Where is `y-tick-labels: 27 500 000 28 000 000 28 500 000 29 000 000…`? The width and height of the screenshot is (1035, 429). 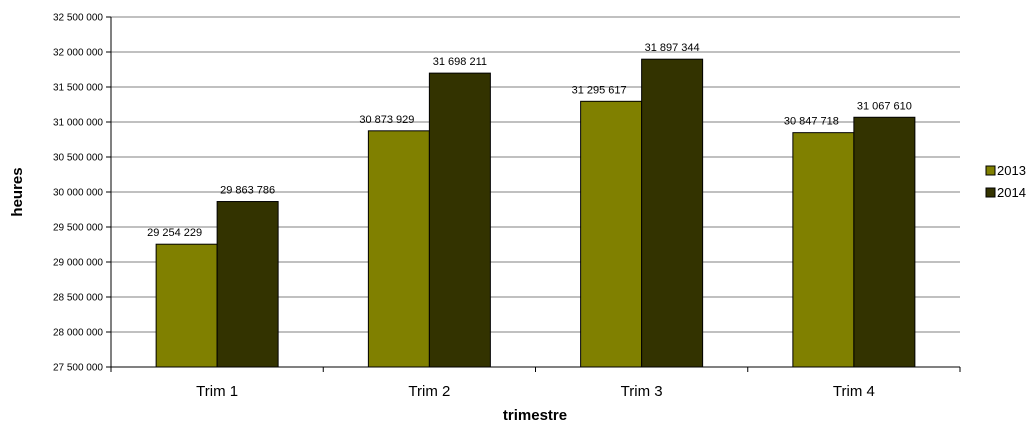
y-tick-labels: 27 500 000 28 000 000 28 500 000 29 000 000… is located at coordinates (78, 193).